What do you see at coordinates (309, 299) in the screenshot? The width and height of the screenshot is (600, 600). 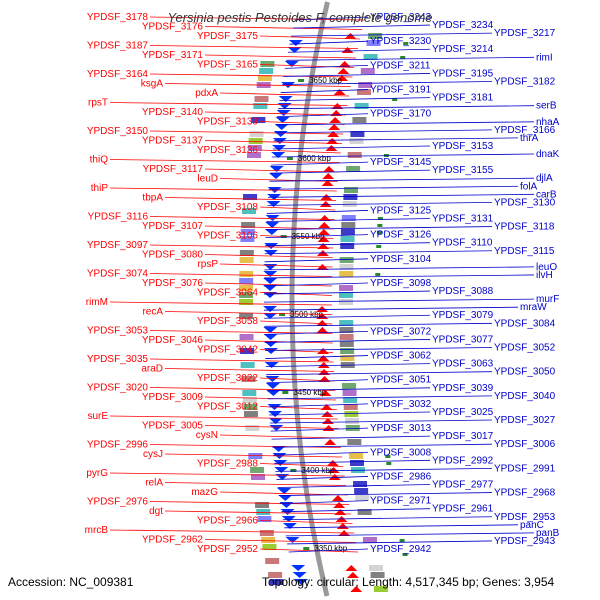 I see `backbone-group` at bounding box center [309, 299].